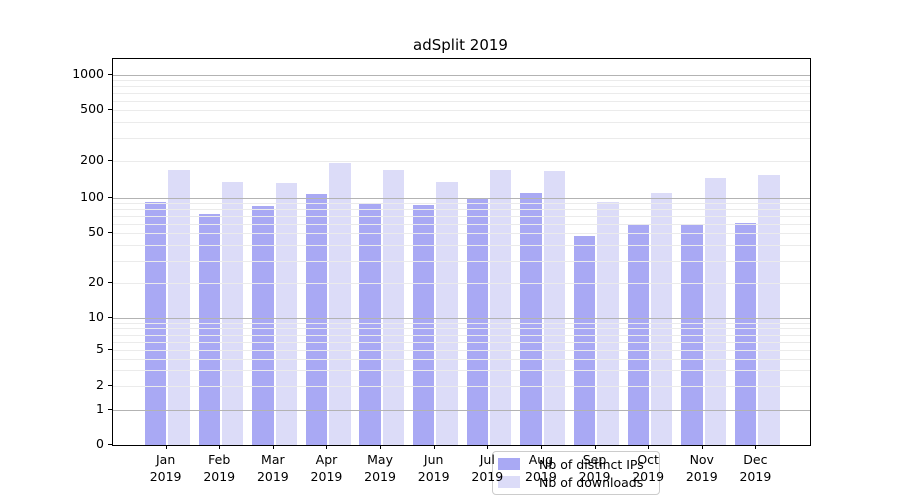  What do you see at coordinates (433, 468) in the screenshot?
I see `x-tick-label: Jun 2019` at bounding box center [433, 468].